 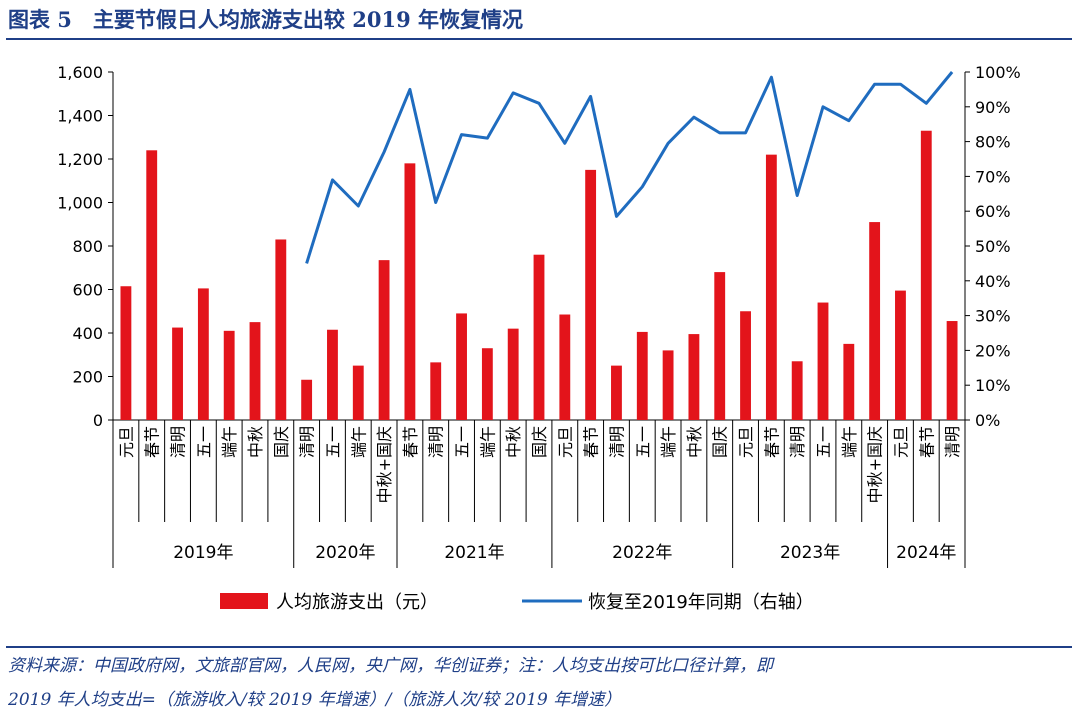 What do you see at coordinates (993, 107) in the screenshot?
I see `right-tick-label: 90%` at bounding box center [993, 107].